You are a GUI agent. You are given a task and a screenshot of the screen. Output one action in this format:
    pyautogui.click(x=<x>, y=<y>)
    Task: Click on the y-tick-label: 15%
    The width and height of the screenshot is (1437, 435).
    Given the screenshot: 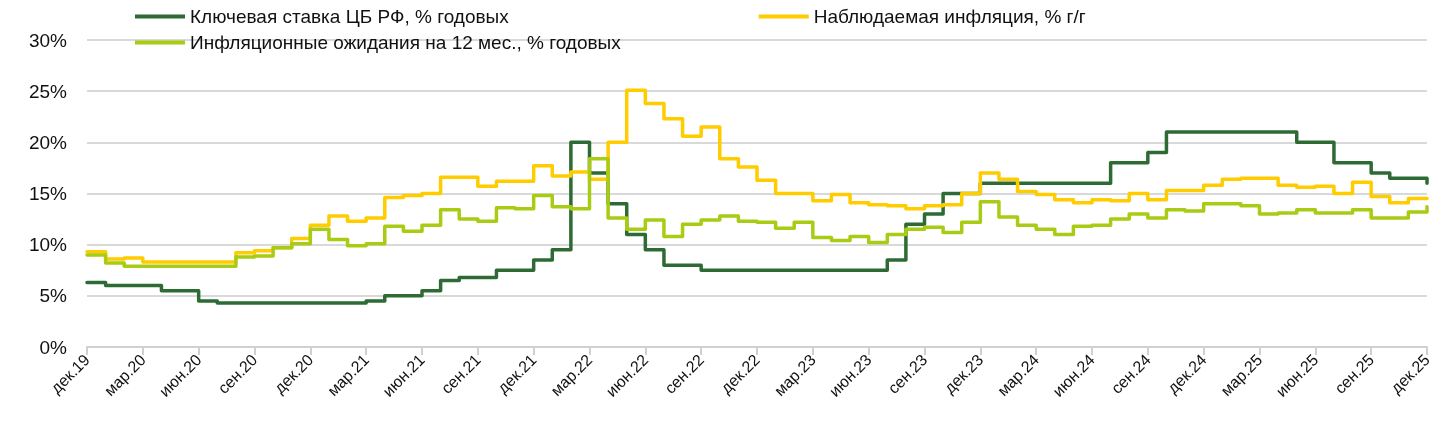 What is the action you would take?
    pyautogui.click(x=48, y=193)
    